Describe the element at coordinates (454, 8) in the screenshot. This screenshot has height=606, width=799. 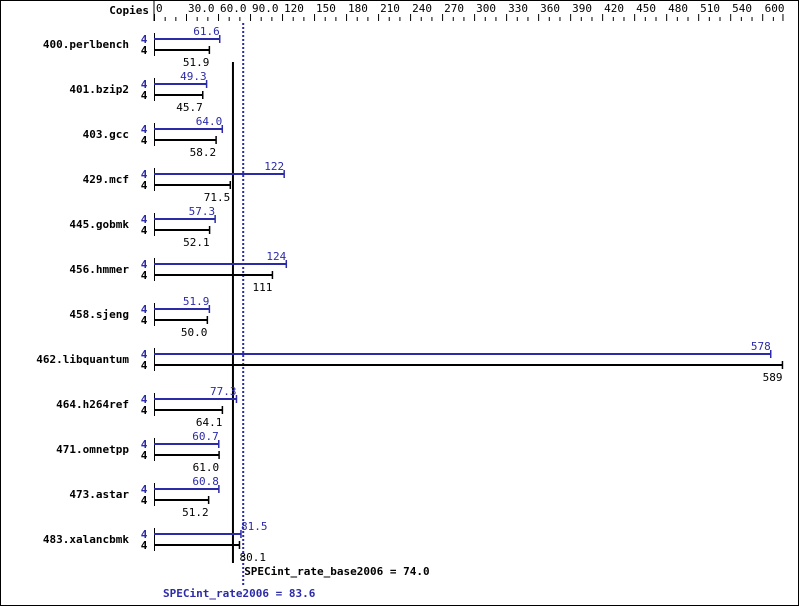
I see `x-tick-label: 270` at that location.